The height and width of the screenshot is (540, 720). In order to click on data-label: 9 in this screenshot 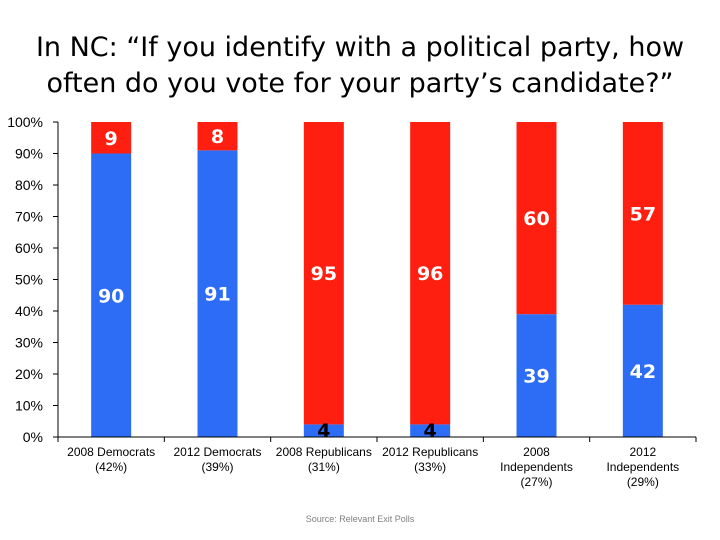, I will do `click(111, 139)`.